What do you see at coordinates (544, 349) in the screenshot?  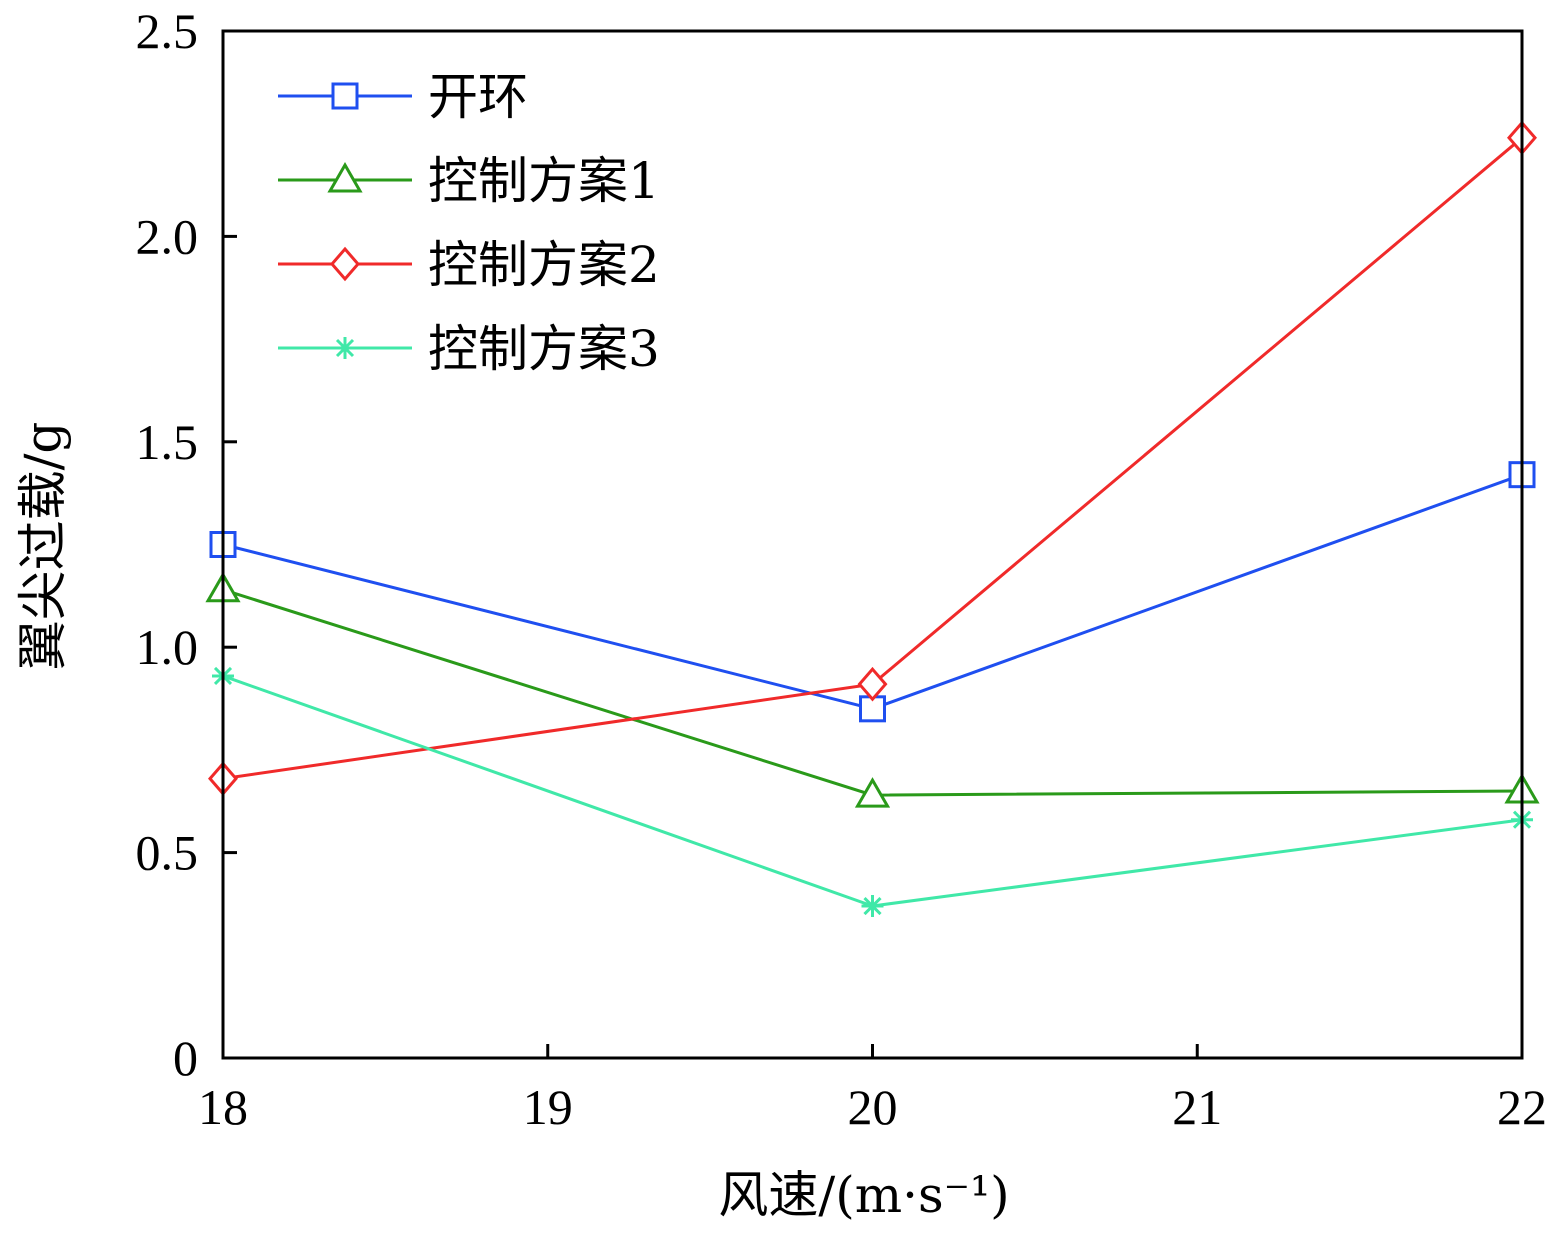 I see `legend-label-4: 控制方案3` at bounding box center [544, 349].